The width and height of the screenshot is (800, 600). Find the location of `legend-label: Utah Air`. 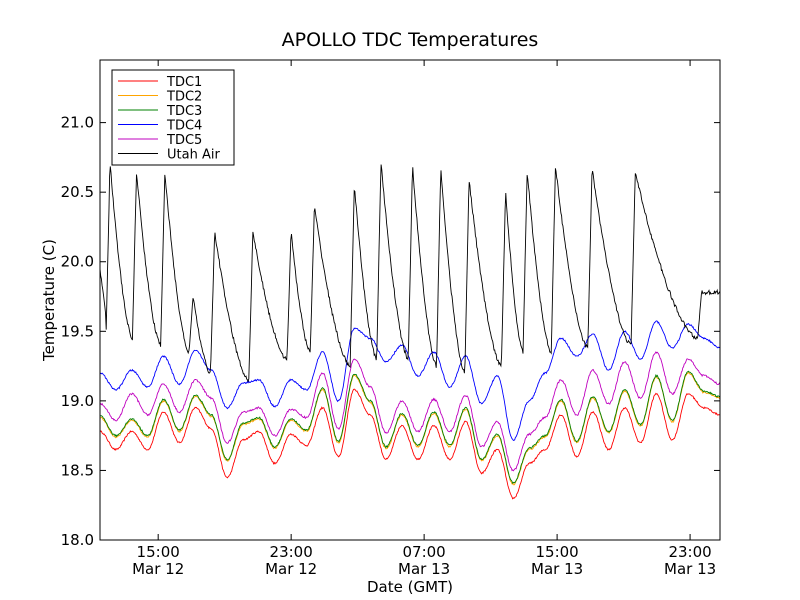

legend-label: Utah Air is located at coordinates (193, 155).